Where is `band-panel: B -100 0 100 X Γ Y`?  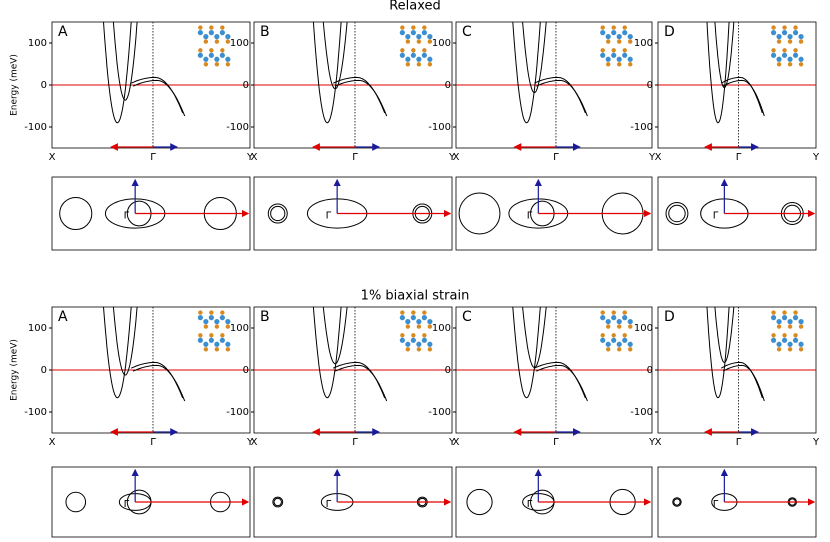 band-panel: B -100 0 100 X Γ Y is located at coordinates (341, 377).